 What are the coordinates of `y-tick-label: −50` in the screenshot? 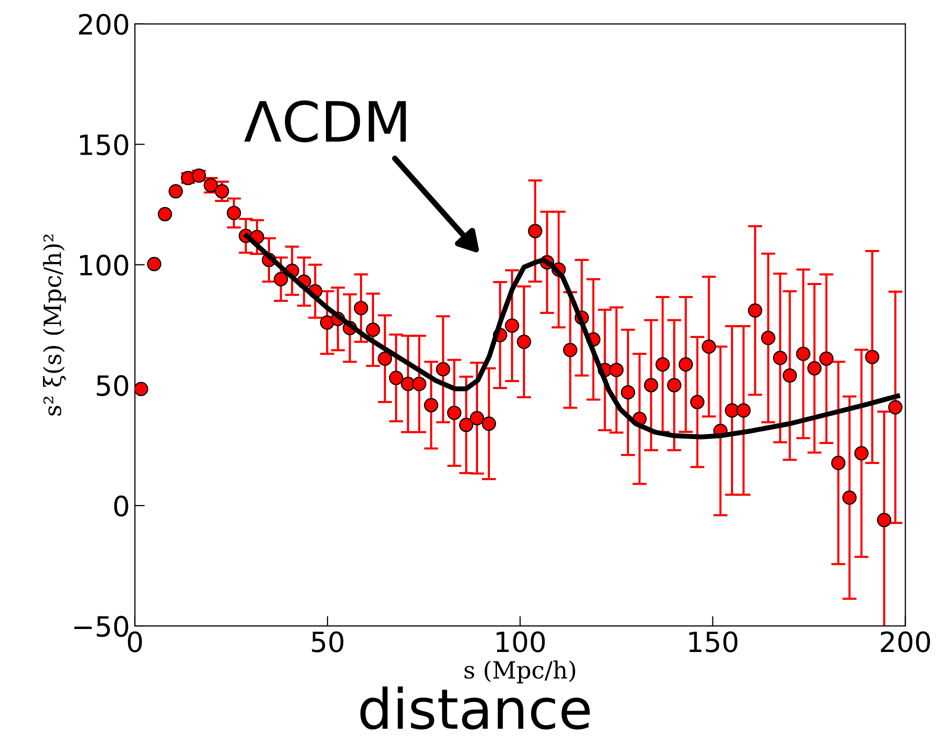 It's located at (101, 626).